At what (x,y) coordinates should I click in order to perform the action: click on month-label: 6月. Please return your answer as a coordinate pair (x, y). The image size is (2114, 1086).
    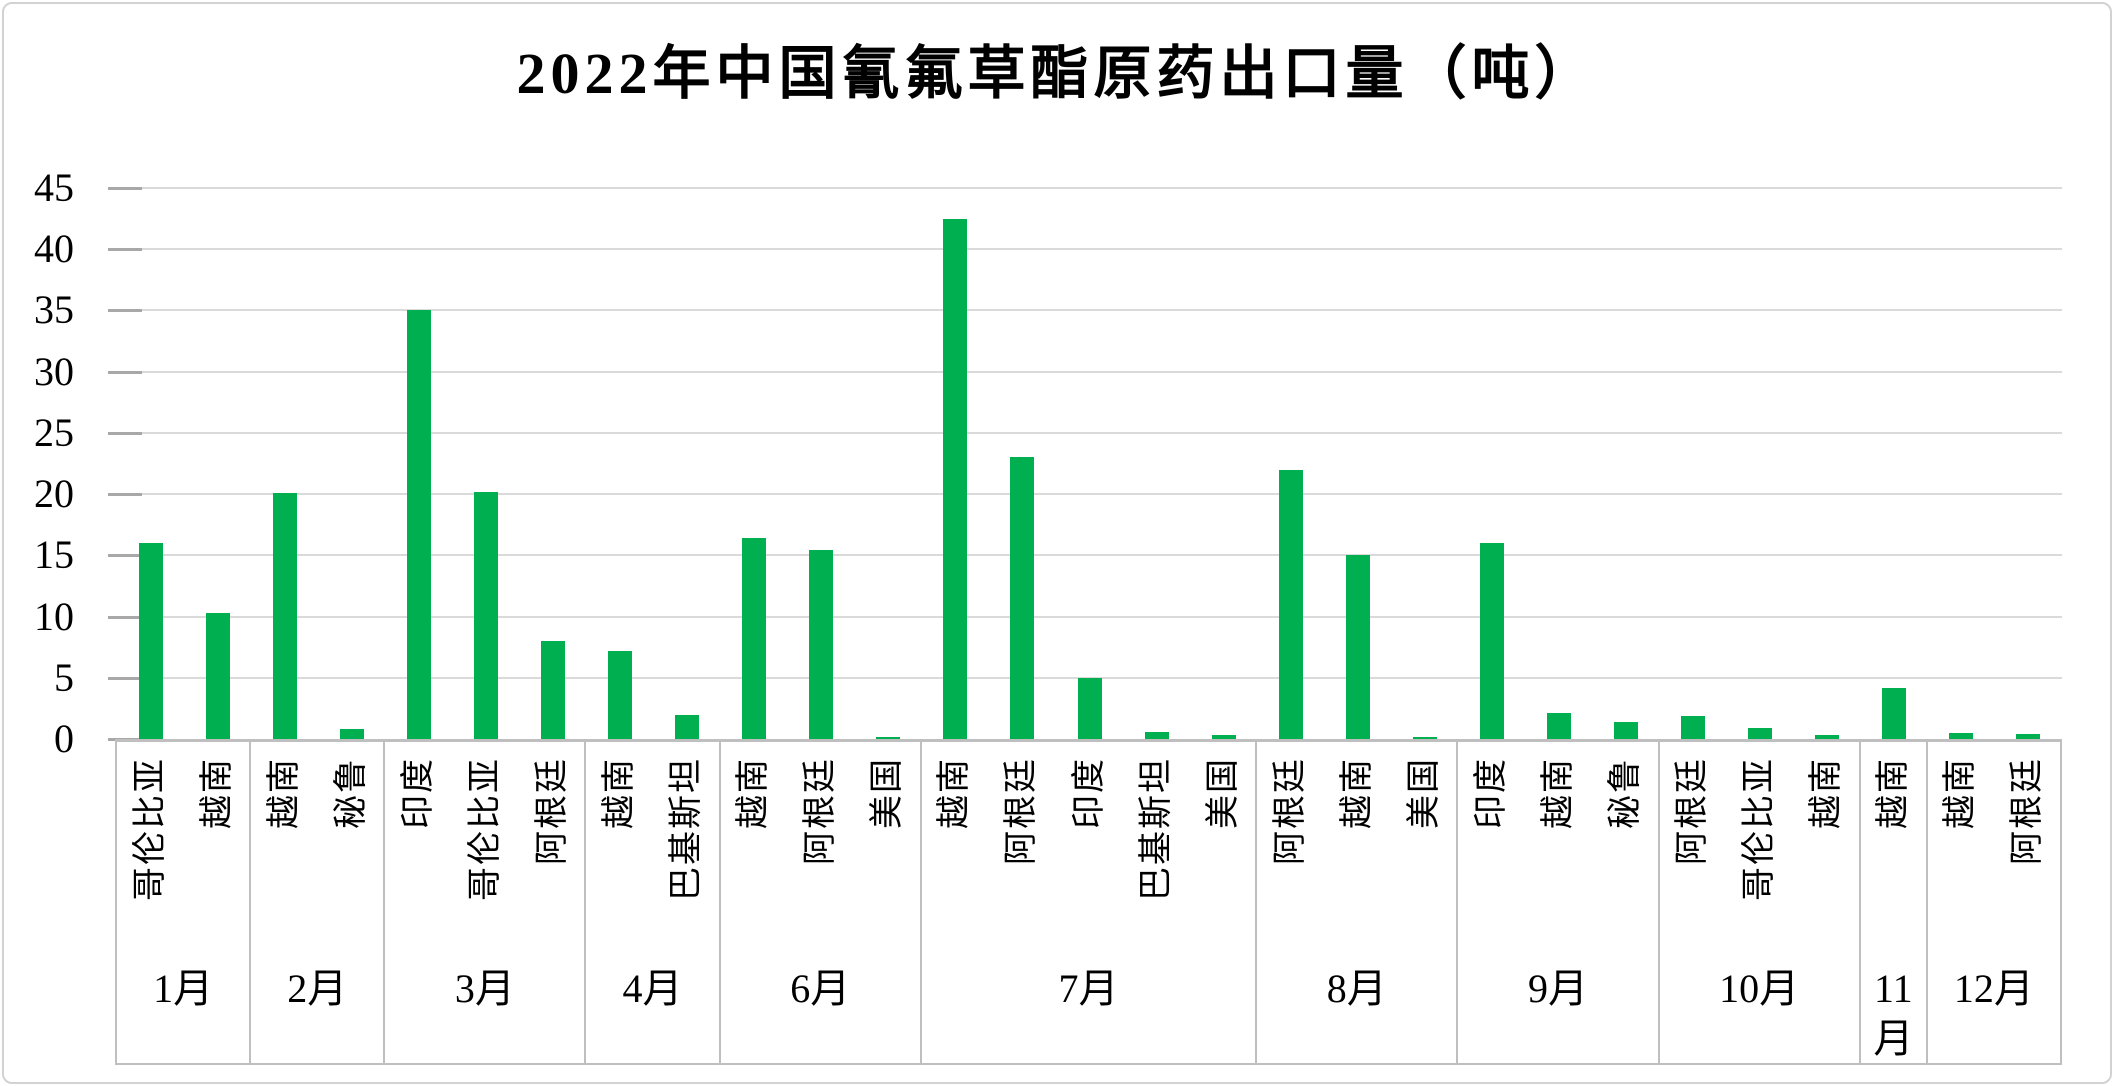
    Looking at the image, I should click on (820, 988).